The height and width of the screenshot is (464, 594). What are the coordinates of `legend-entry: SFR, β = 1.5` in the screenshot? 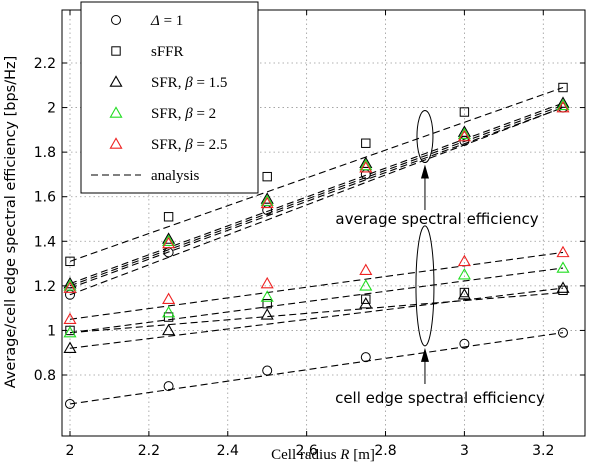 It's located at (168, 83).